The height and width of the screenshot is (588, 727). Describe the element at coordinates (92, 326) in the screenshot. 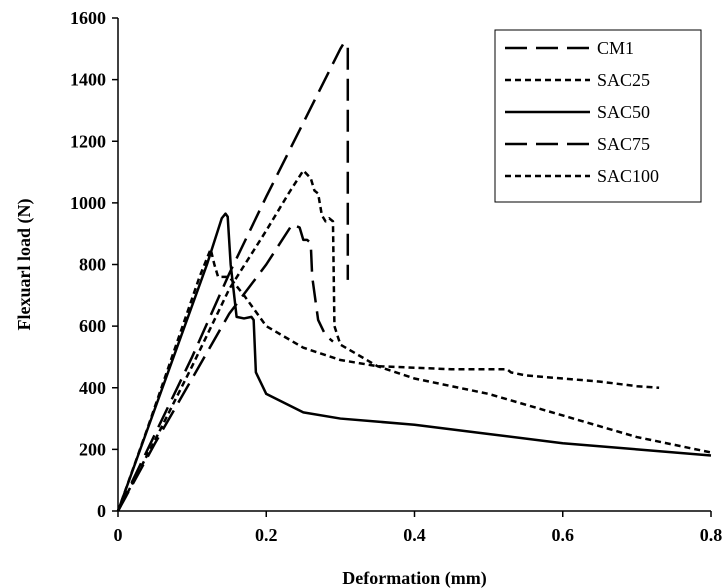

I see `y-tick-label: 600` at that location.